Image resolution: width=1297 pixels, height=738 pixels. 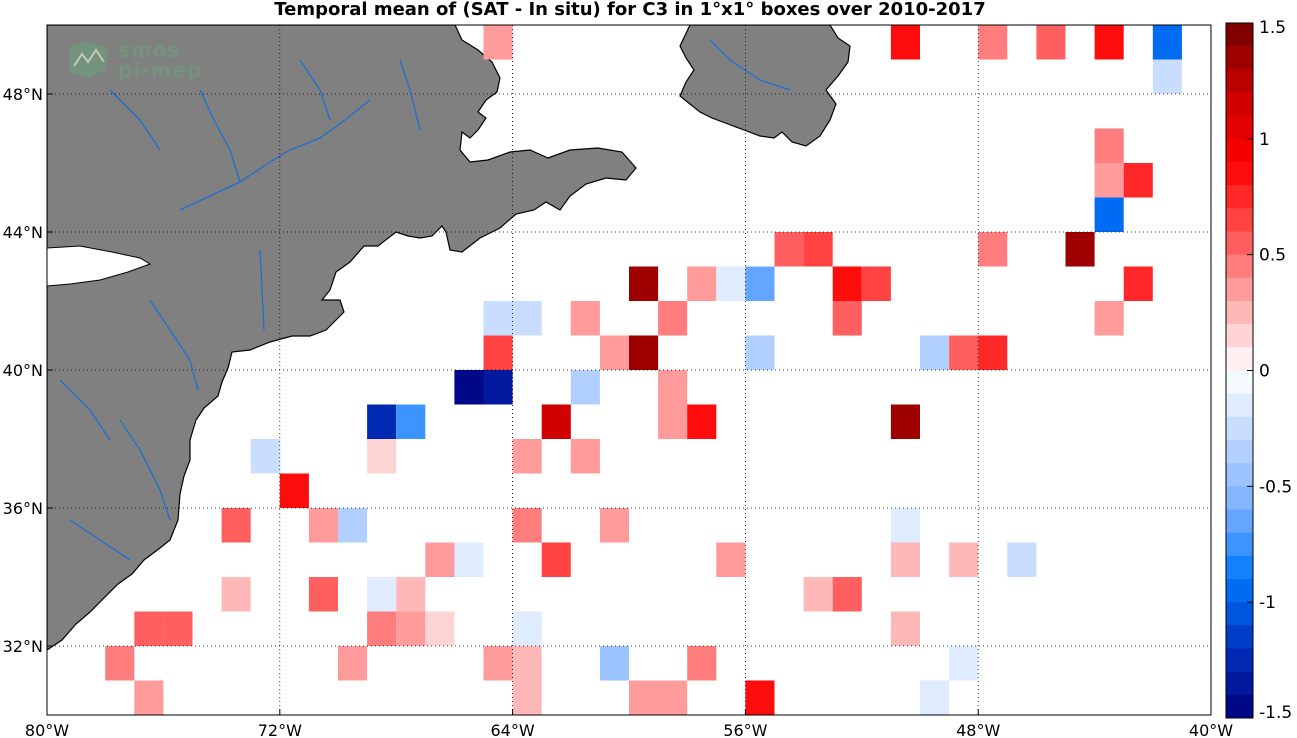 I want to click on colorbar-tick-label: 0.5, so click(x=1272, y=256).